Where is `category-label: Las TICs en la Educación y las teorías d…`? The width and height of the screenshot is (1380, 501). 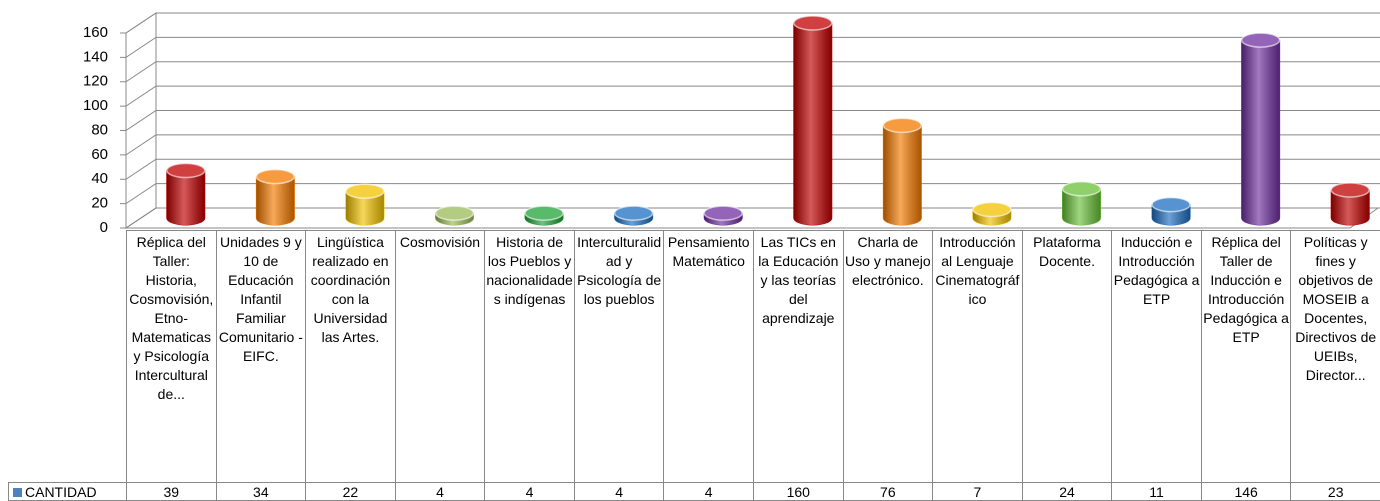
category-label: Las TICs en la Educación y las teorías d… is located at coordinates (798, 356).